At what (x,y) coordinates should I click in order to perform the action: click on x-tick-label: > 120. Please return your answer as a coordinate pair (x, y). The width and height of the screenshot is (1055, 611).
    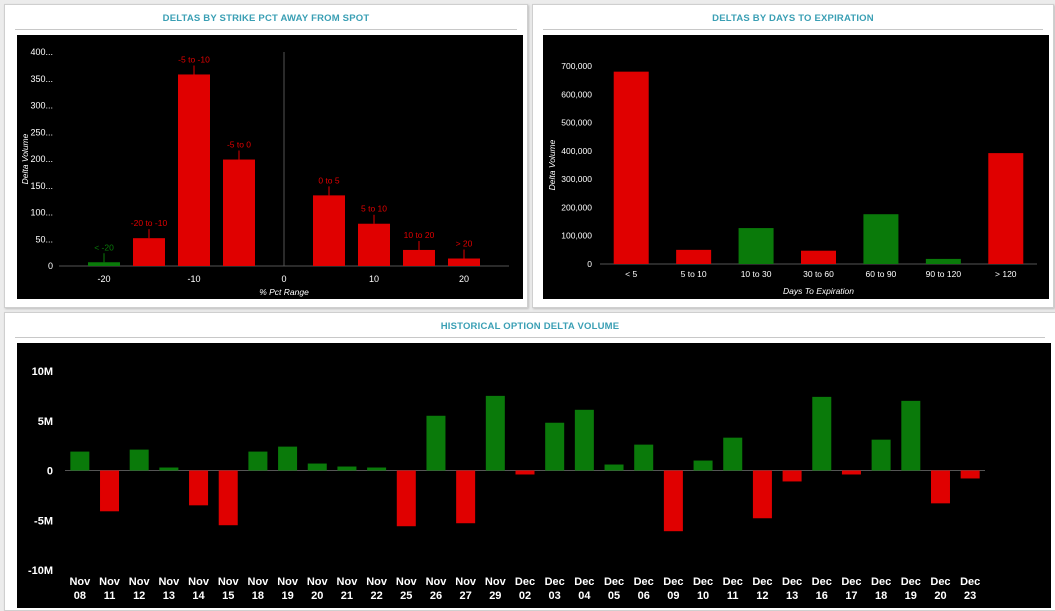
    Looking at the image, I should click on (1006, 274).